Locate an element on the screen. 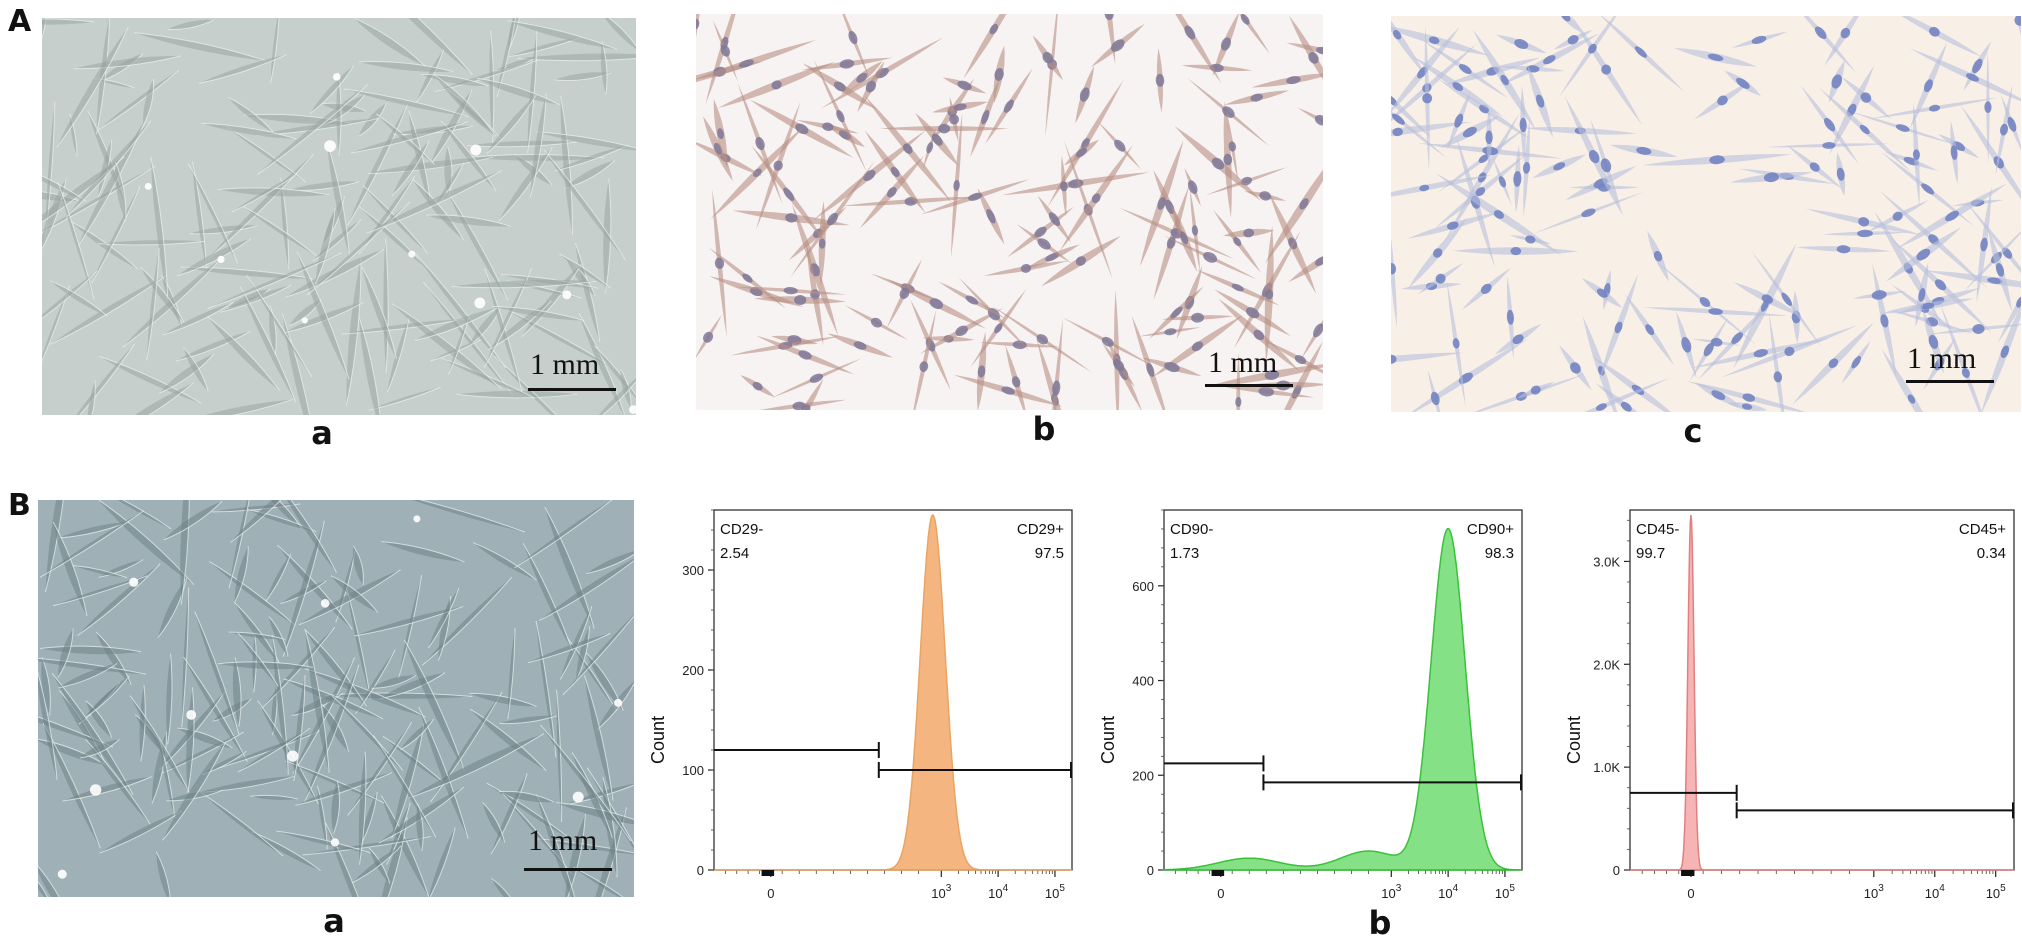 The width and height of the screenshot is (2022, 949). gate-pos-label: CD90+ is located at coordinates (1490, 529).